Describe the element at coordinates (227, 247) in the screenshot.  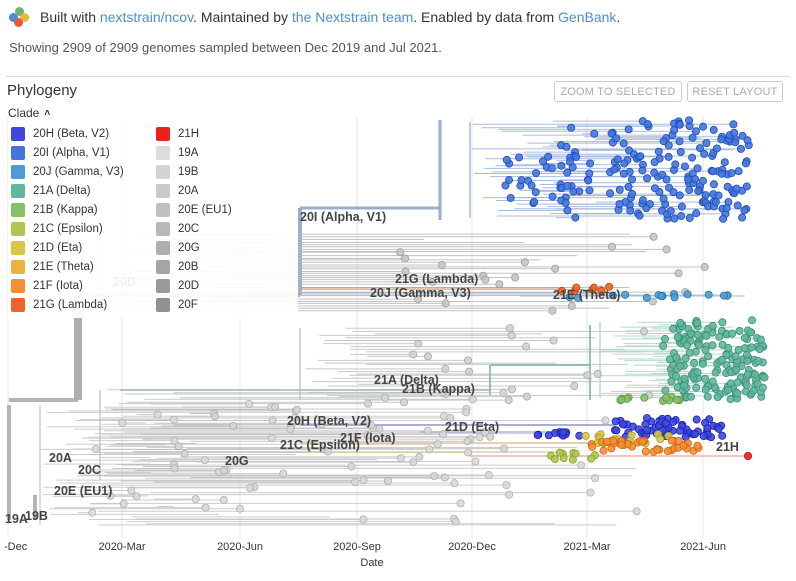
I see `legend-item: 20G` at that location.